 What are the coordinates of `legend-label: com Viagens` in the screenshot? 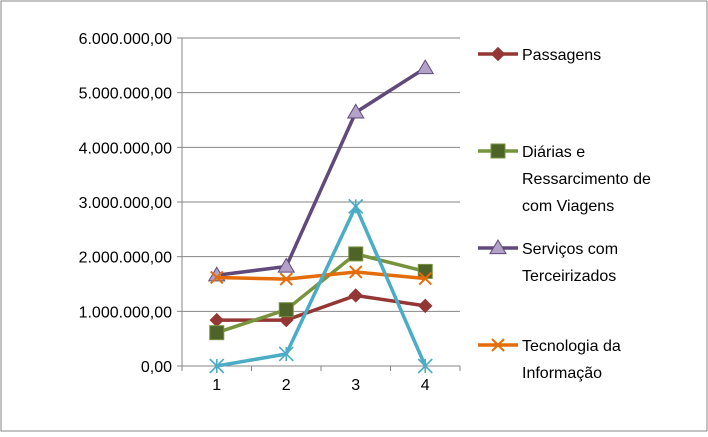 It's located at (568, 206).